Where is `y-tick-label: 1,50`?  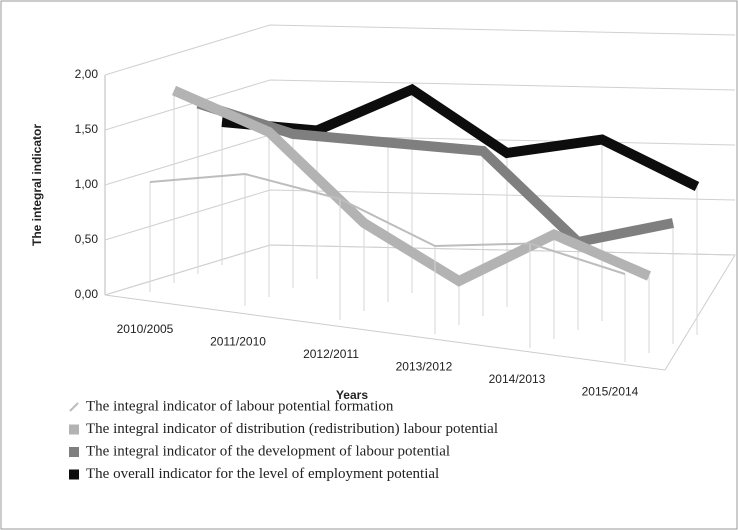 y-tick-label: 1,50 is located at coordinates (87, 129).